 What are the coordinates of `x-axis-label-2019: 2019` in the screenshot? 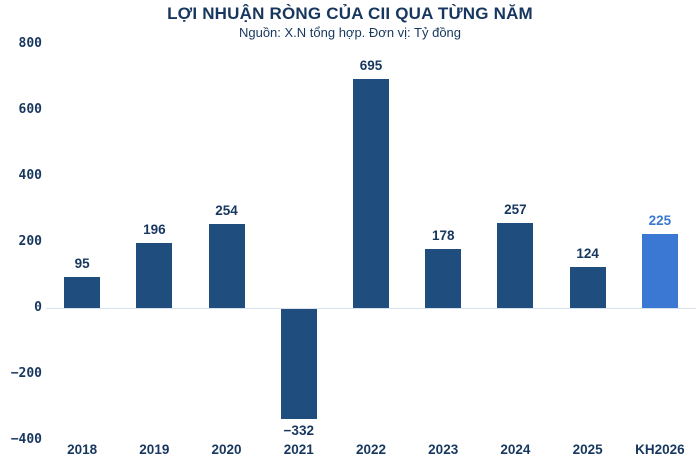 It's located at (154, 449).